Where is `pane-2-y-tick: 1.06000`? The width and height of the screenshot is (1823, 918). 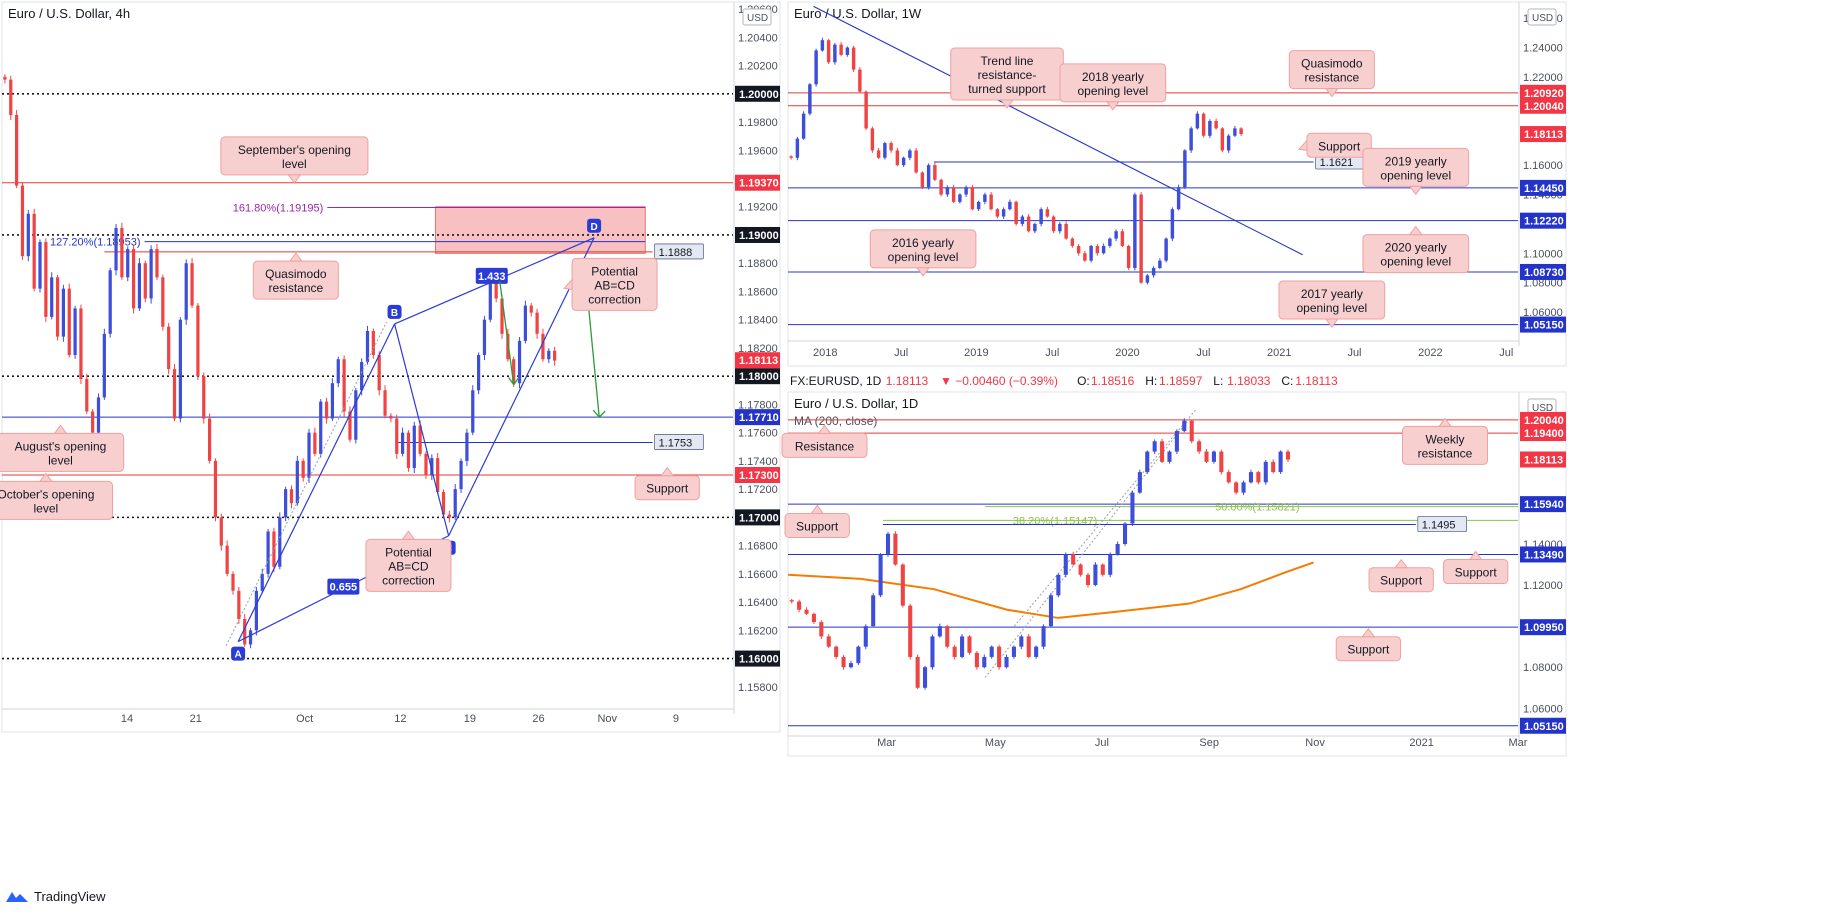
pane-2-y-tick: 1.06000 is located at coordinates (1543, 709).